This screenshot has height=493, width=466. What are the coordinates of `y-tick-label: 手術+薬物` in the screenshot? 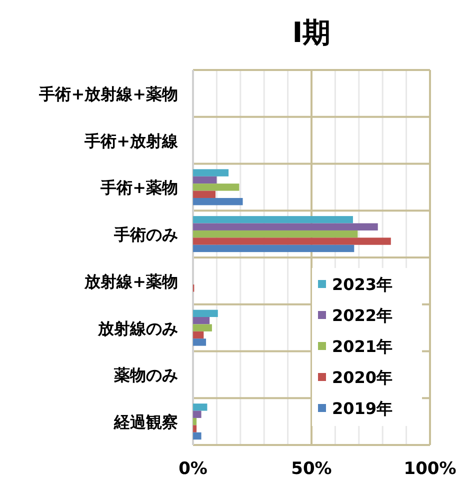 It's located at (139, 188).